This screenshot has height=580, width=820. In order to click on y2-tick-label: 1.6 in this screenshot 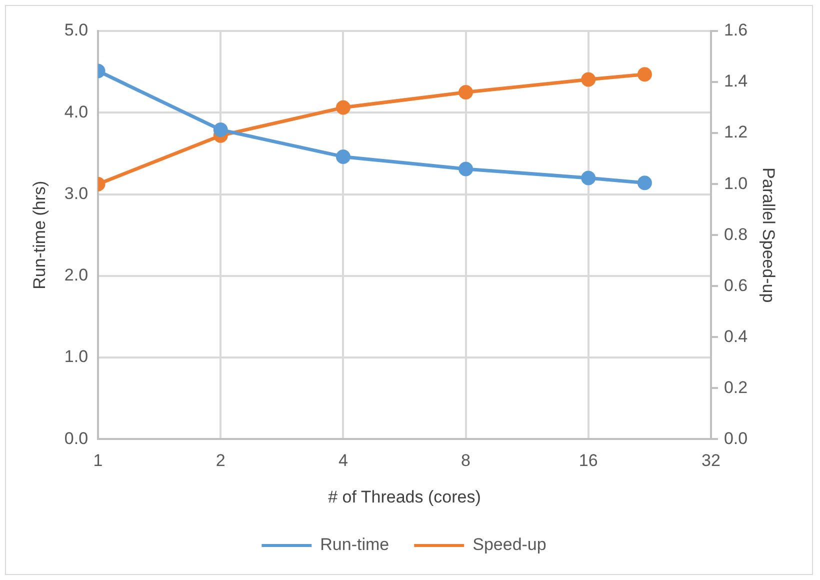, I will do `click(736, 30)`.